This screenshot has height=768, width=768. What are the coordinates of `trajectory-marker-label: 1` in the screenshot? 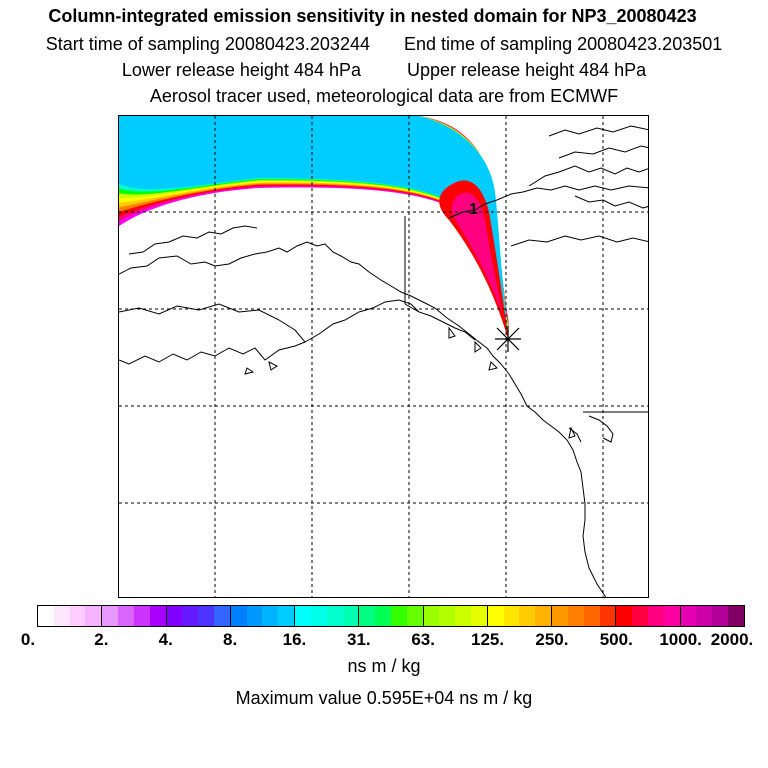 It's located at (473, 209).